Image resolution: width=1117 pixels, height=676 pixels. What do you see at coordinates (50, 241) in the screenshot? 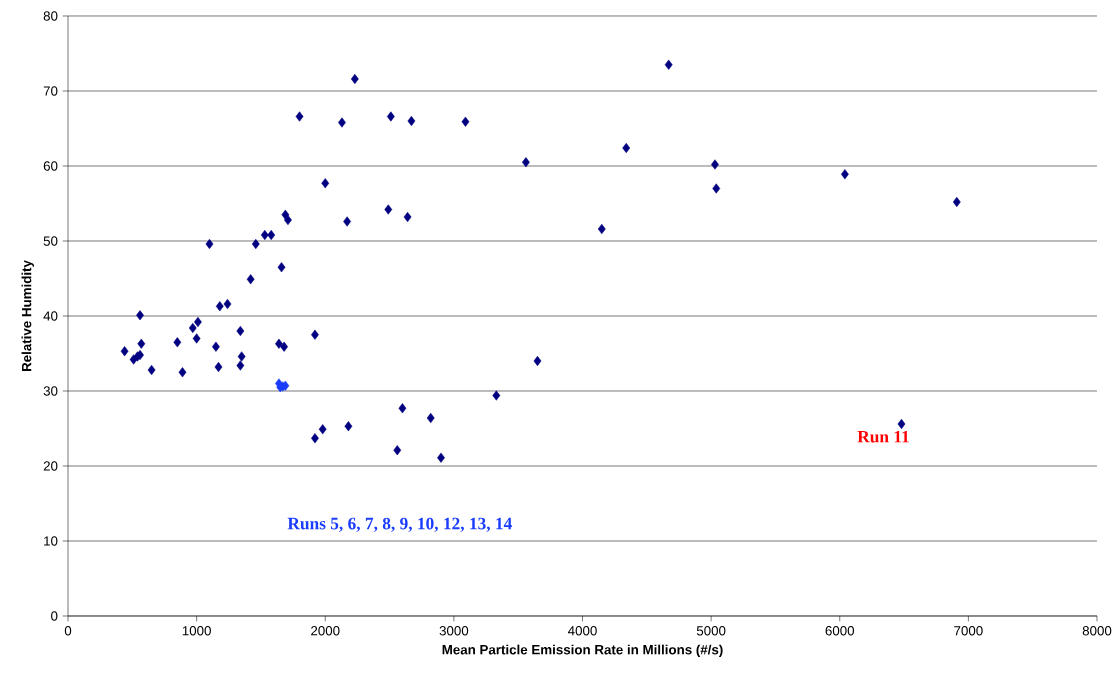
I see `y-tick-label: 50` at bounding box center [50, 241].